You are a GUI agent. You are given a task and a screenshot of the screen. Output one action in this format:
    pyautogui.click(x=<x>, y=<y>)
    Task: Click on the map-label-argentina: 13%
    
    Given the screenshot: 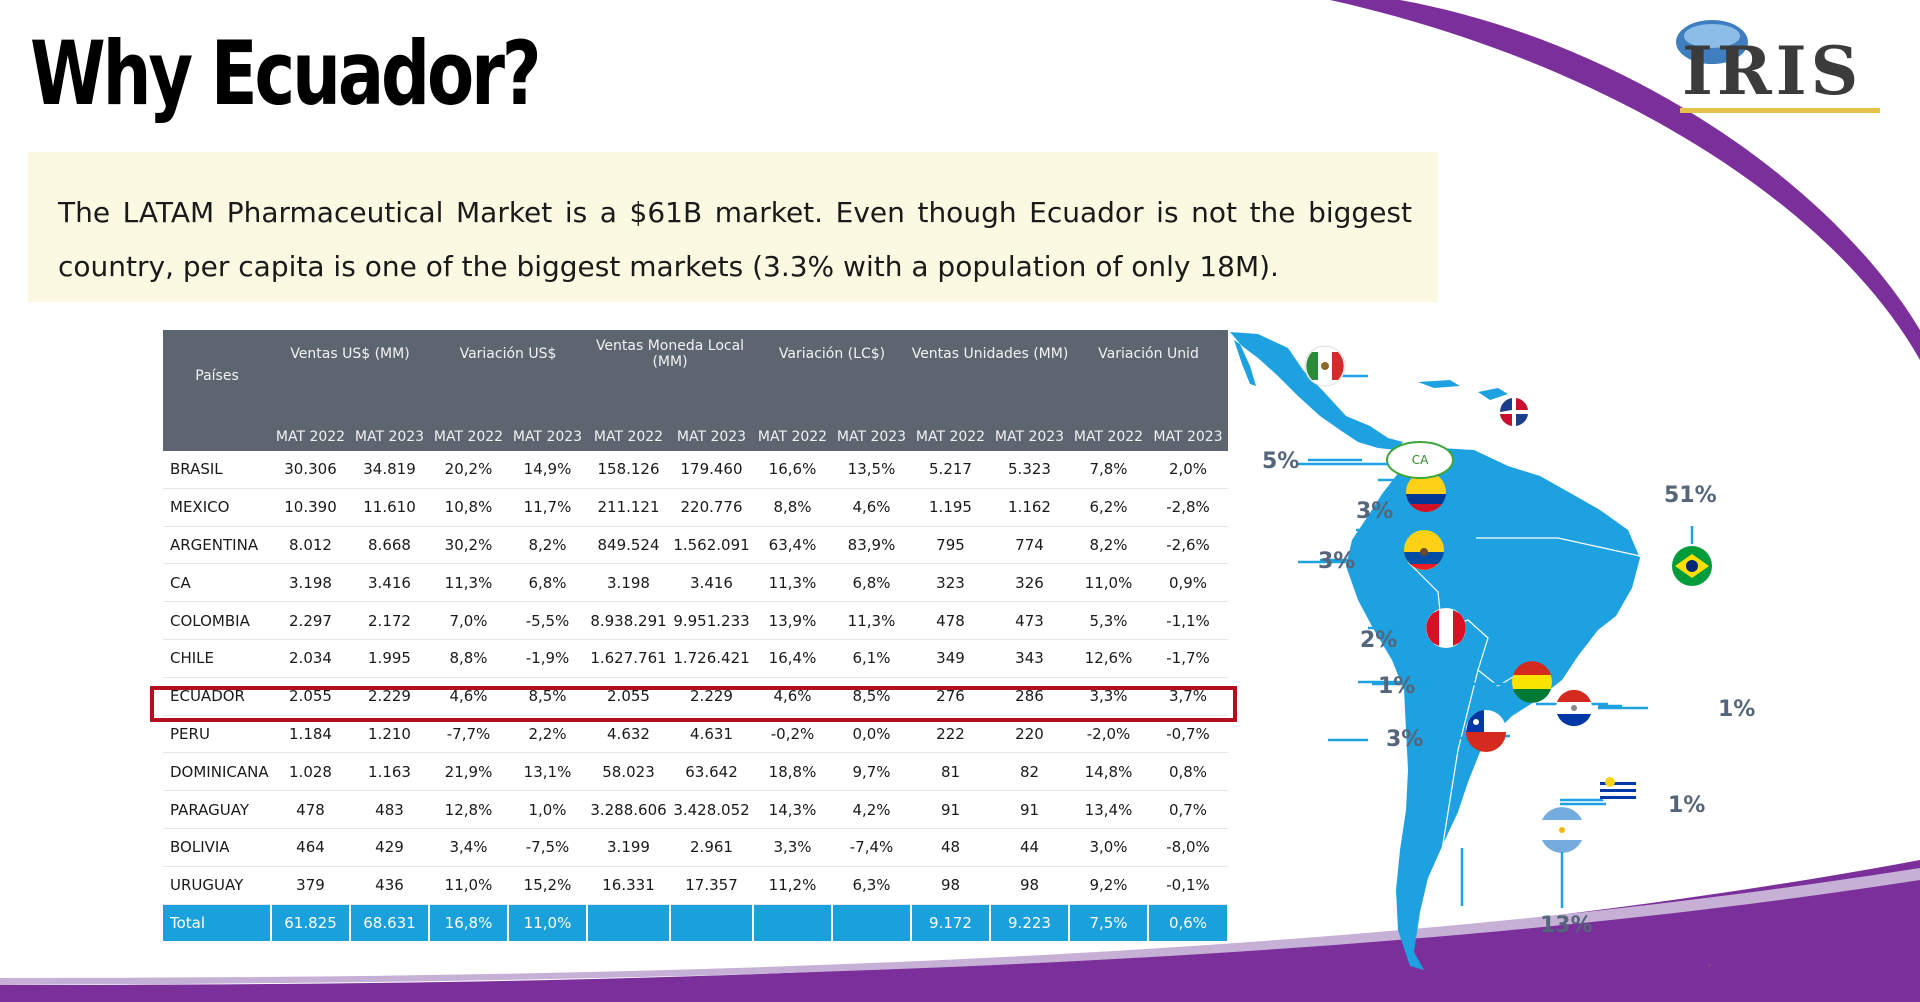 What is the action you would take?
    pyautogui.click(x=1566, y=925)
    